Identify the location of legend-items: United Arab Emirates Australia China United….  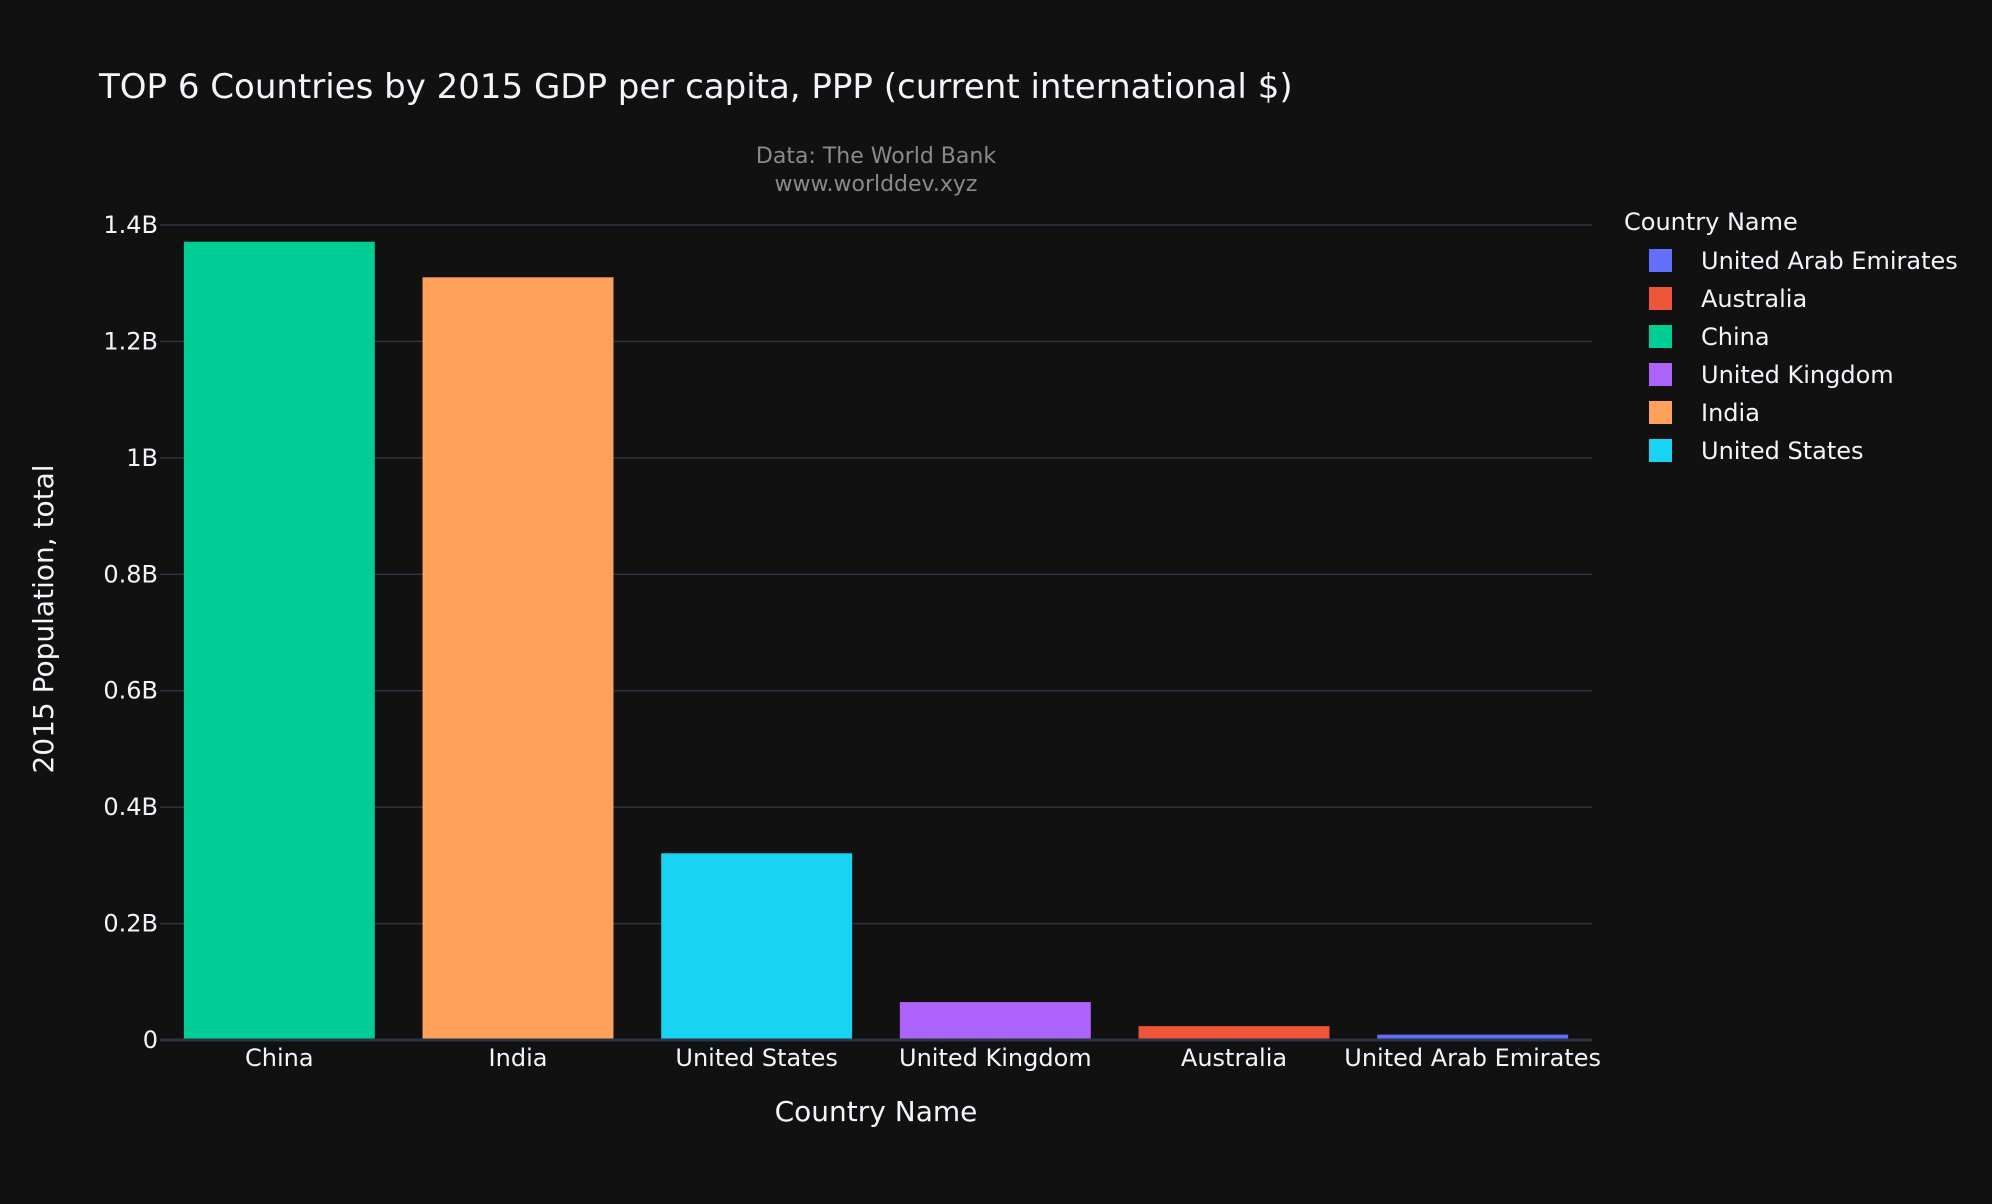
(1803, 356).